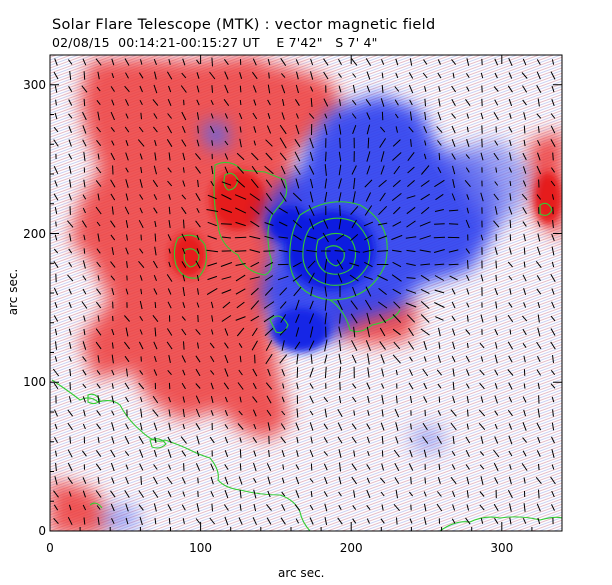 The image size is (612, 585). Describe the element at coordinates (356, 42) in the screenshot. I see `position-south: S 7' 4"` at that location.